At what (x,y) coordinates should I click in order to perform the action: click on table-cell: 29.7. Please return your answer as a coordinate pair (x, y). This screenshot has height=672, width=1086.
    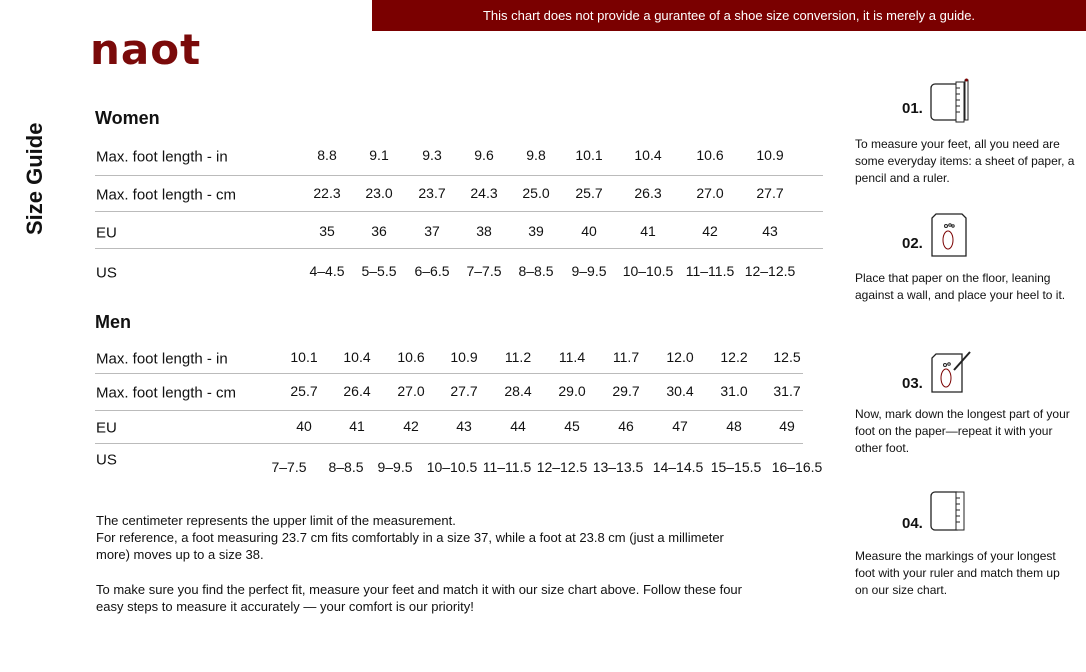
    Looking at the image, I should click on (626, 391).